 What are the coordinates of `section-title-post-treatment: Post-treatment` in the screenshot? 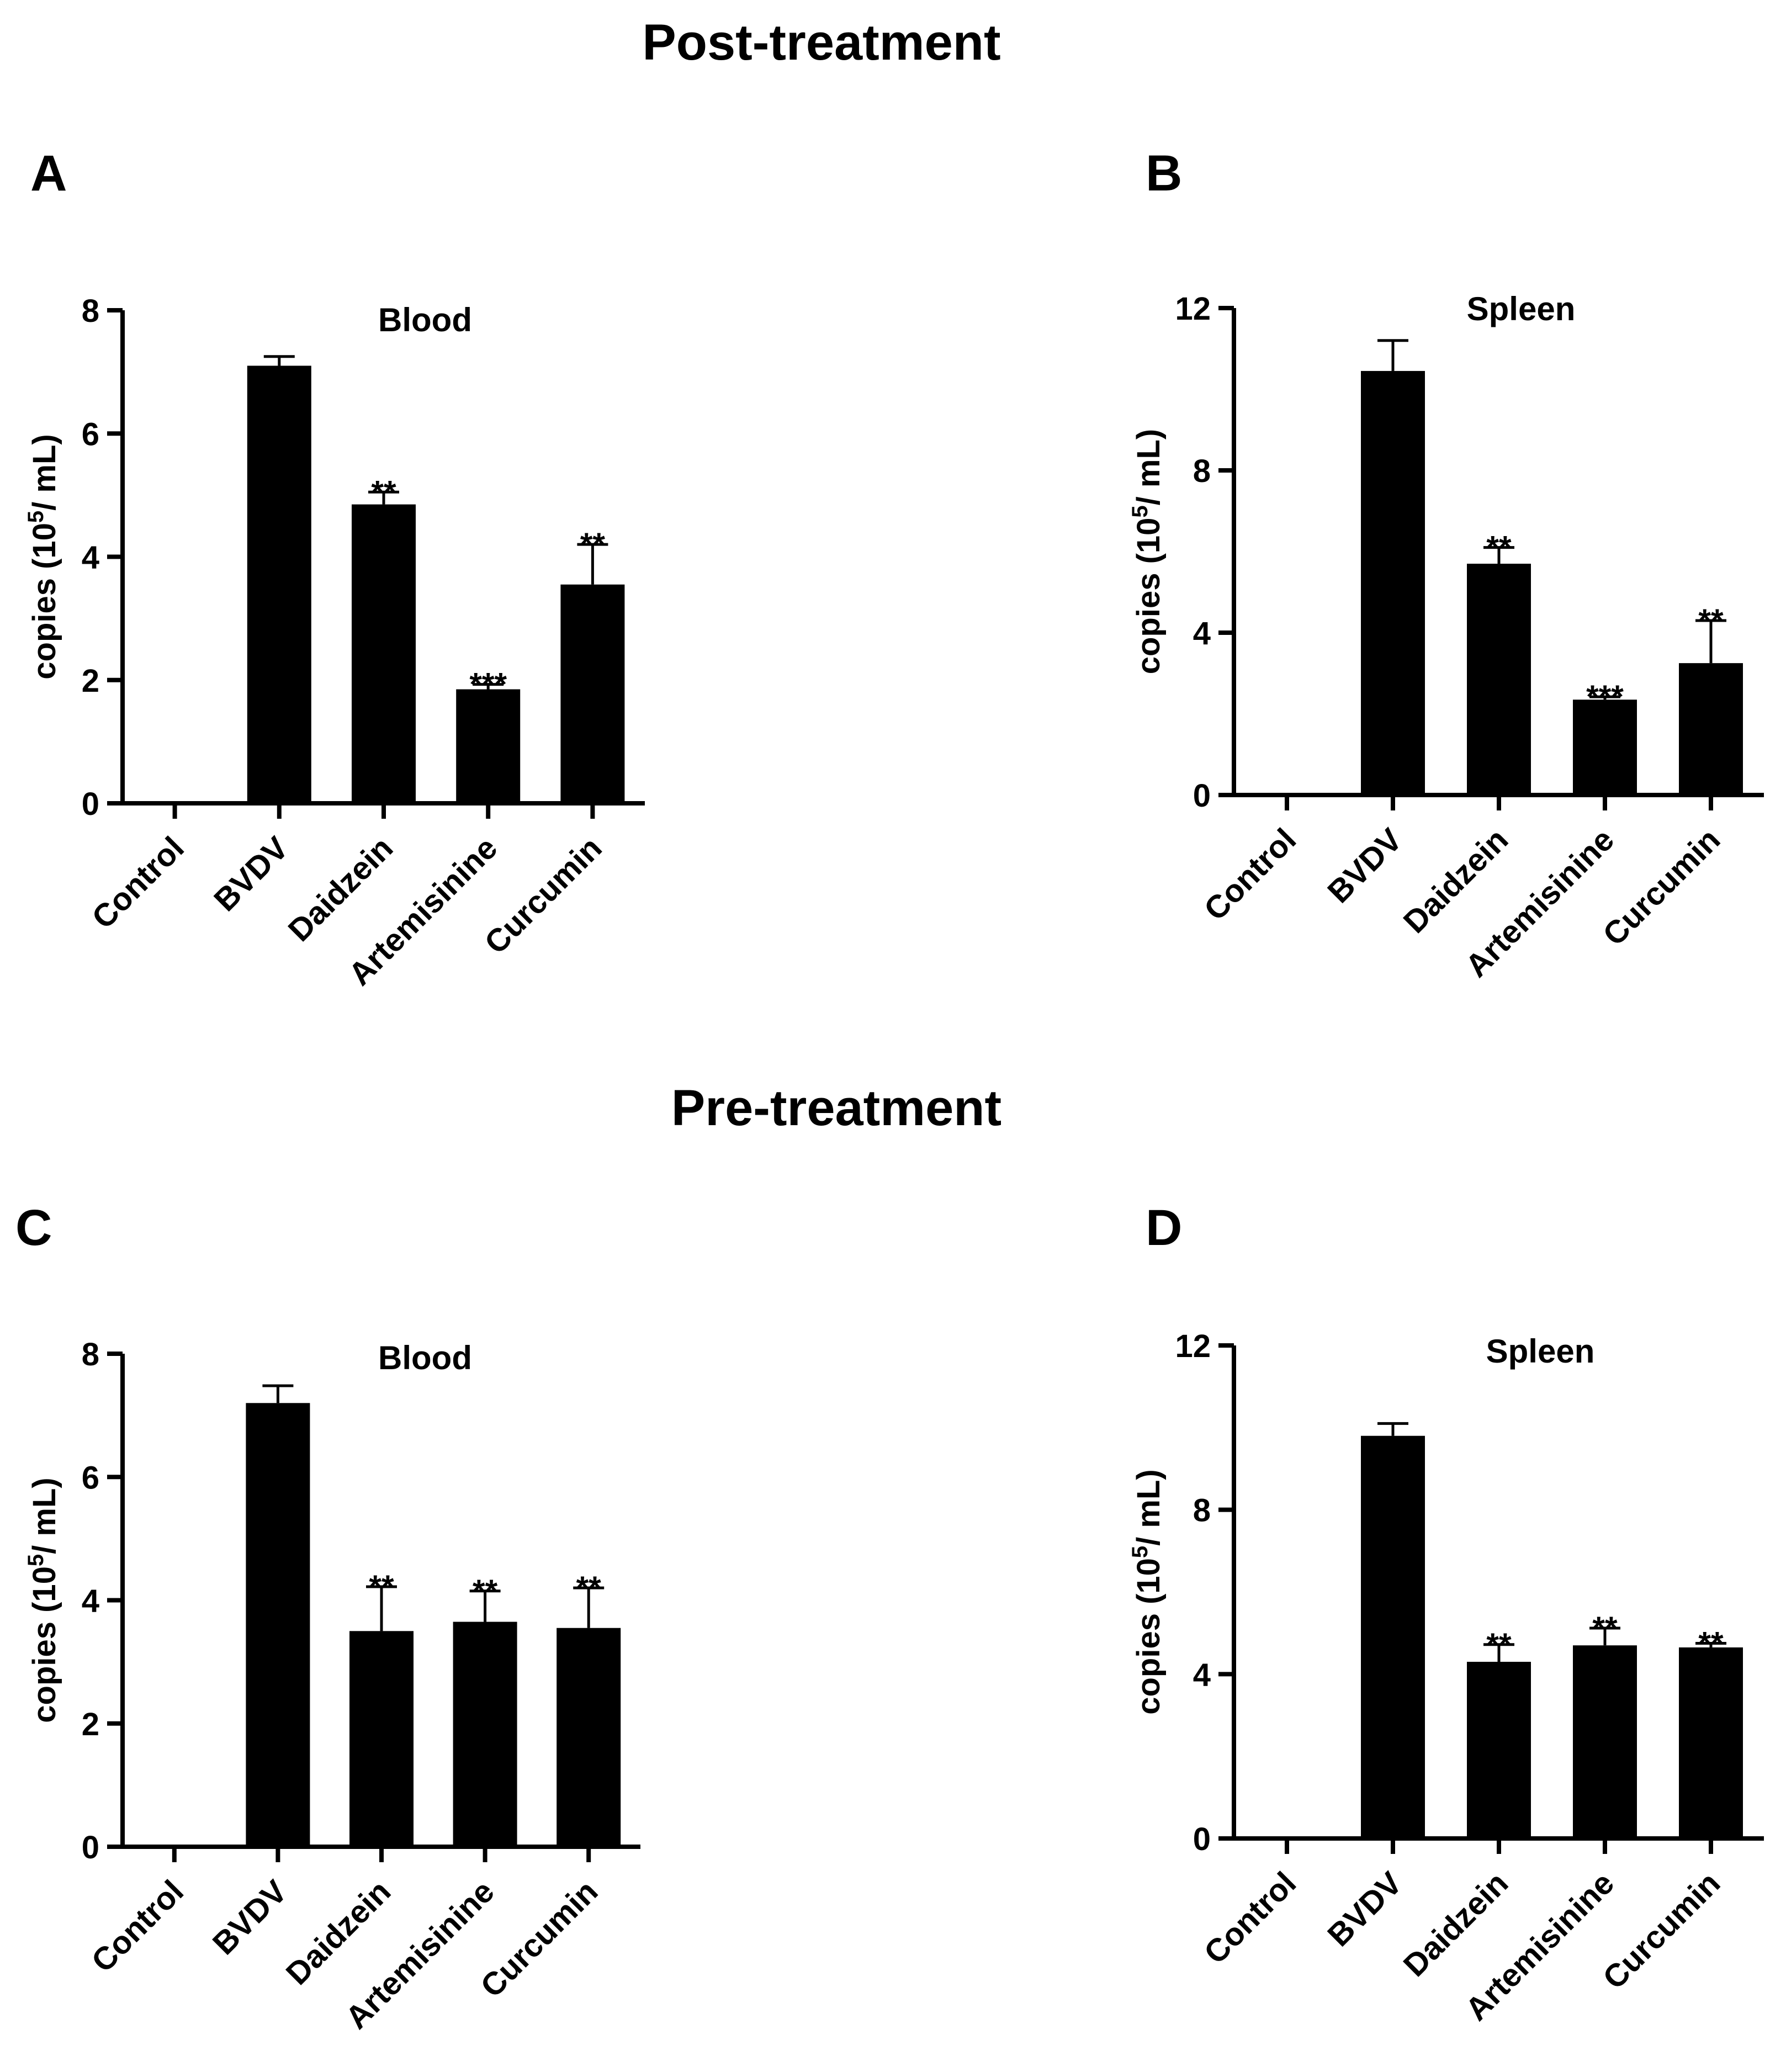 It's located at (821, 42).